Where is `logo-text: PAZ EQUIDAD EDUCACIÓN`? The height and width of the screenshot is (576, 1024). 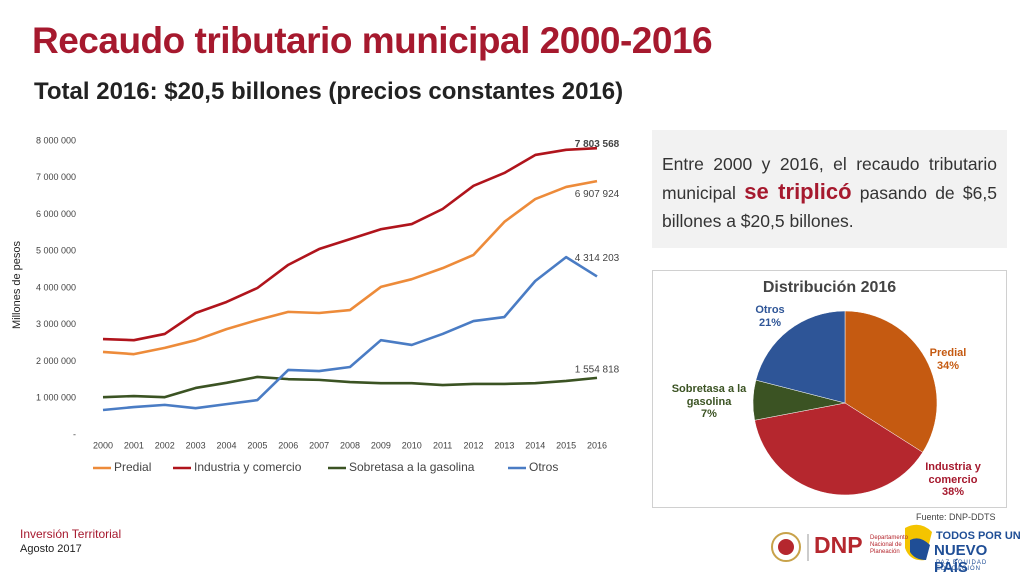
logo-text: PAZ EQUIDAD EDUCACIÓN is located at coordinates (962, 566).